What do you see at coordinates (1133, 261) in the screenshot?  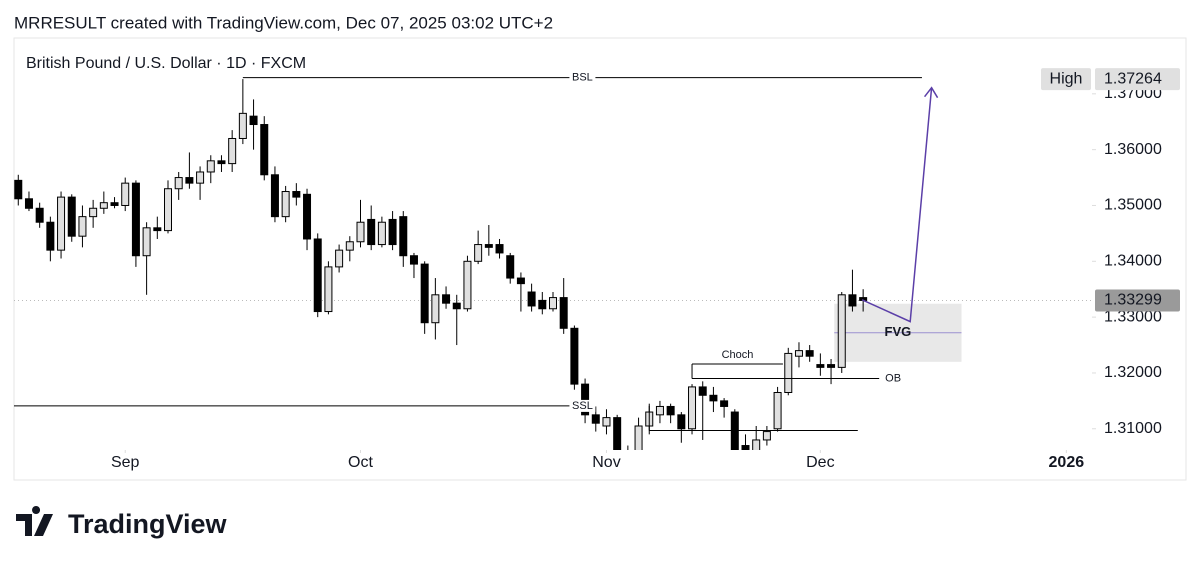 I see `y-tick-label: 1.34000` at bounding box center [1133, 261].